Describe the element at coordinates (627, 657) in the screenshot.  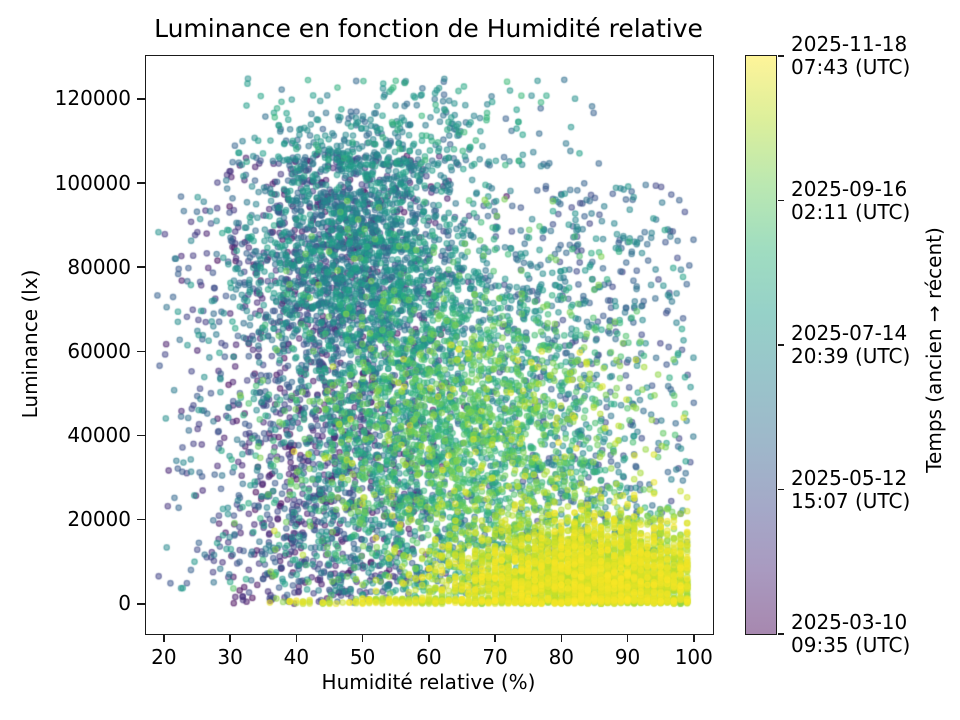
I see `x-tick-label: 90` at that location.